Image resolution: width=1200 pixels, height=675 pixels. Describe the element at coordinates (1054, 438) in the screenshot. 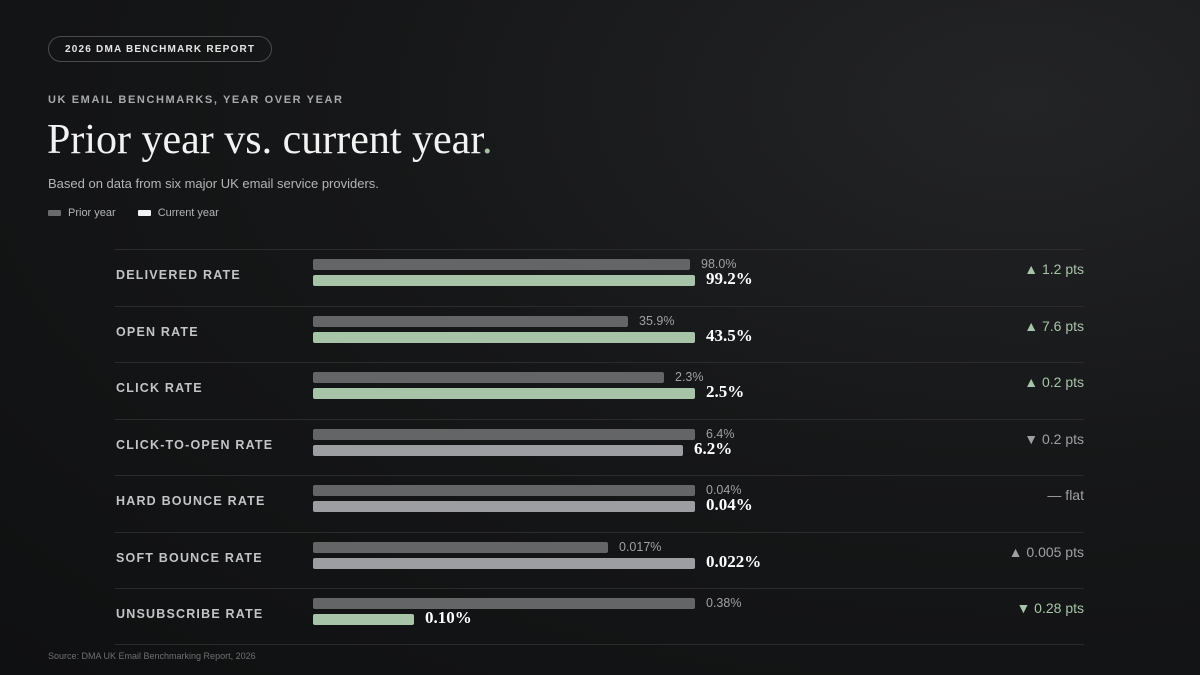

I see `delta-label: ▼ 0.2 pts` at that location.